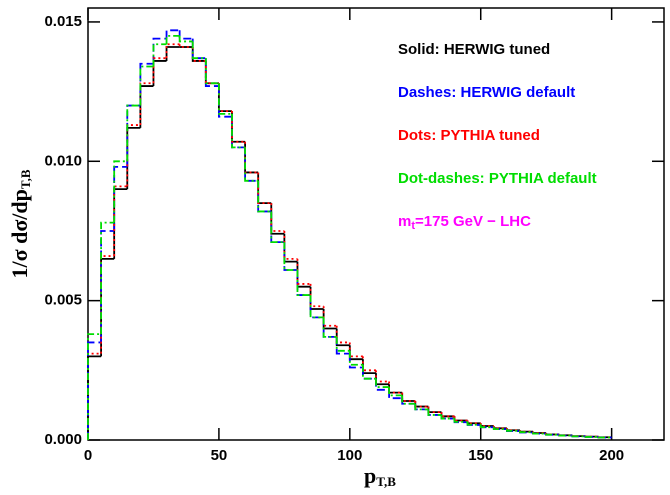 This screenshot has width=670, height=495. What do you see at coordinates (88, 455) in the screenshot?
I see `x-tick-label: 0` at bounding box center [88, 455].